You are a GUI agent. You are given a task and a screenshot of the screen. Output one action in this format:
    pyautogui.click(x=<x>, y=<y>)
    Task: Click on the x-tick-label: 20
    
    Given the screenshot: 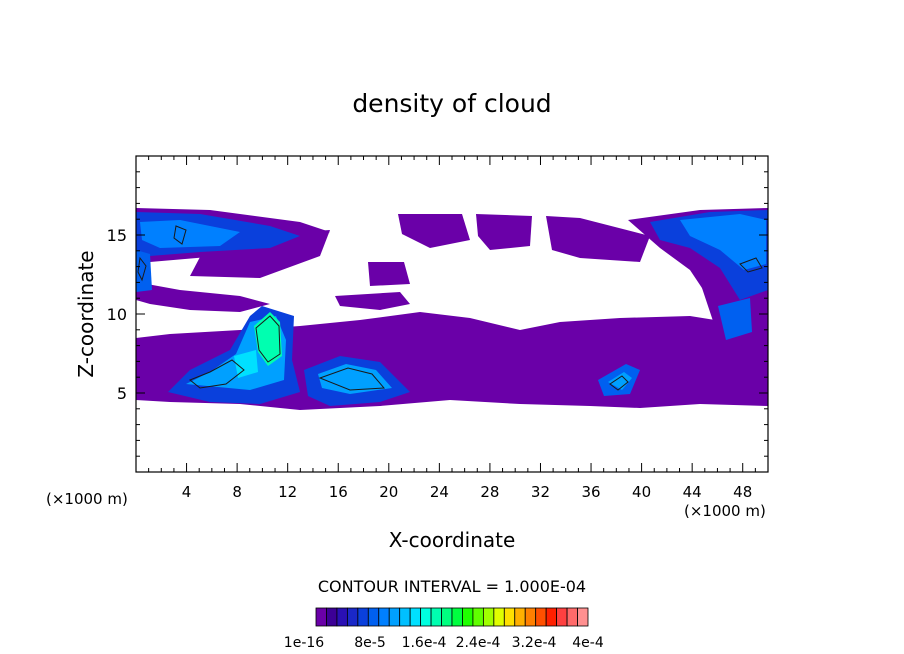 What is the action you would take?
    pyautogui.click(x=388, y=492)
    